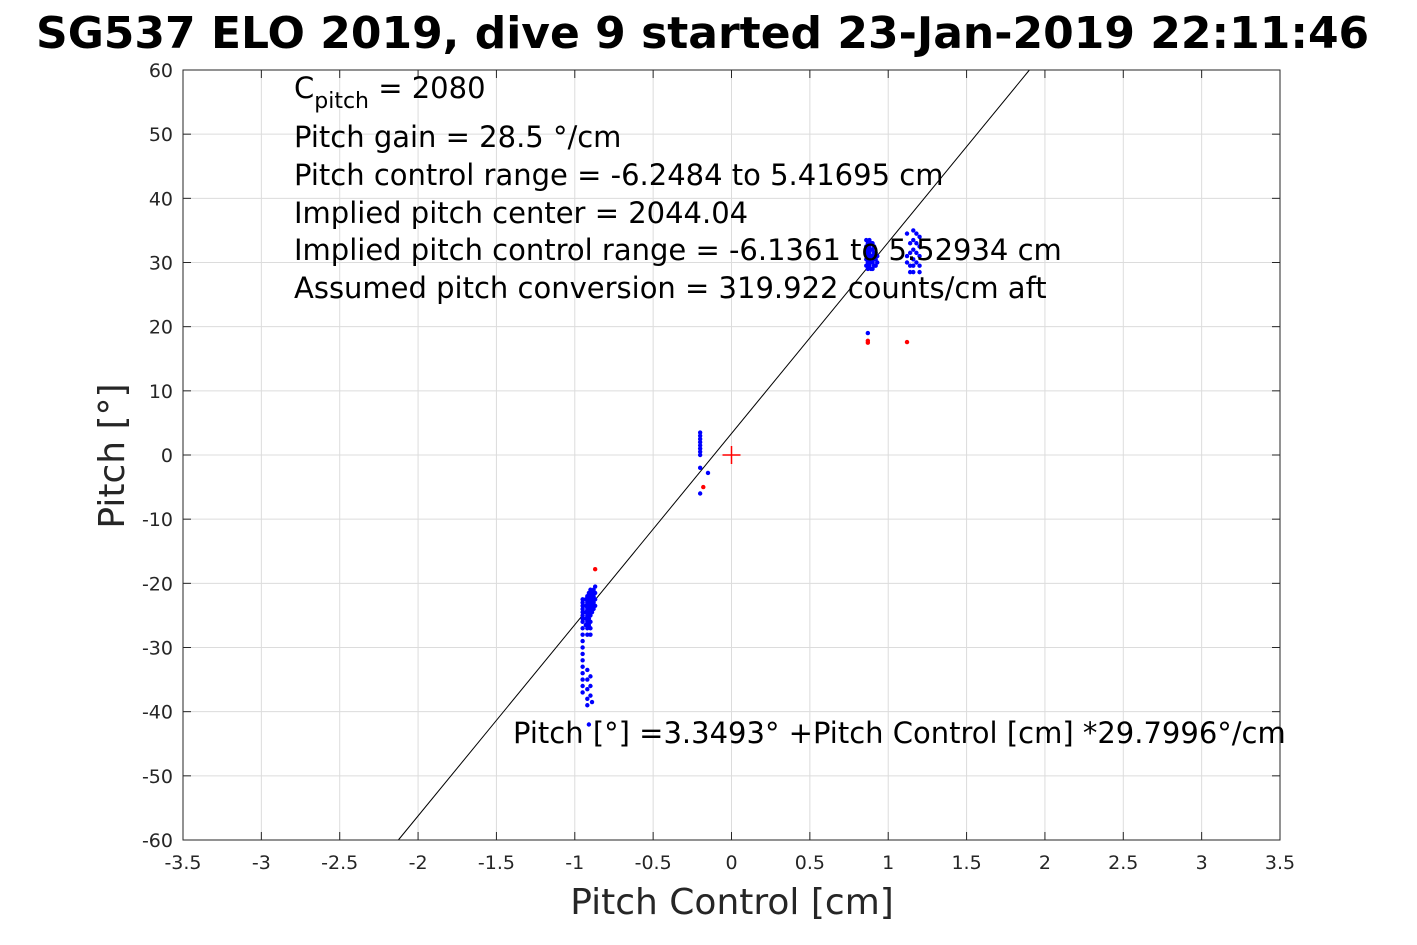 This screenshot has height=945, width=1417. I want to click on annotation-pitch-gain: Pitch gain = 28.5 °/cm, so click(457, 137).